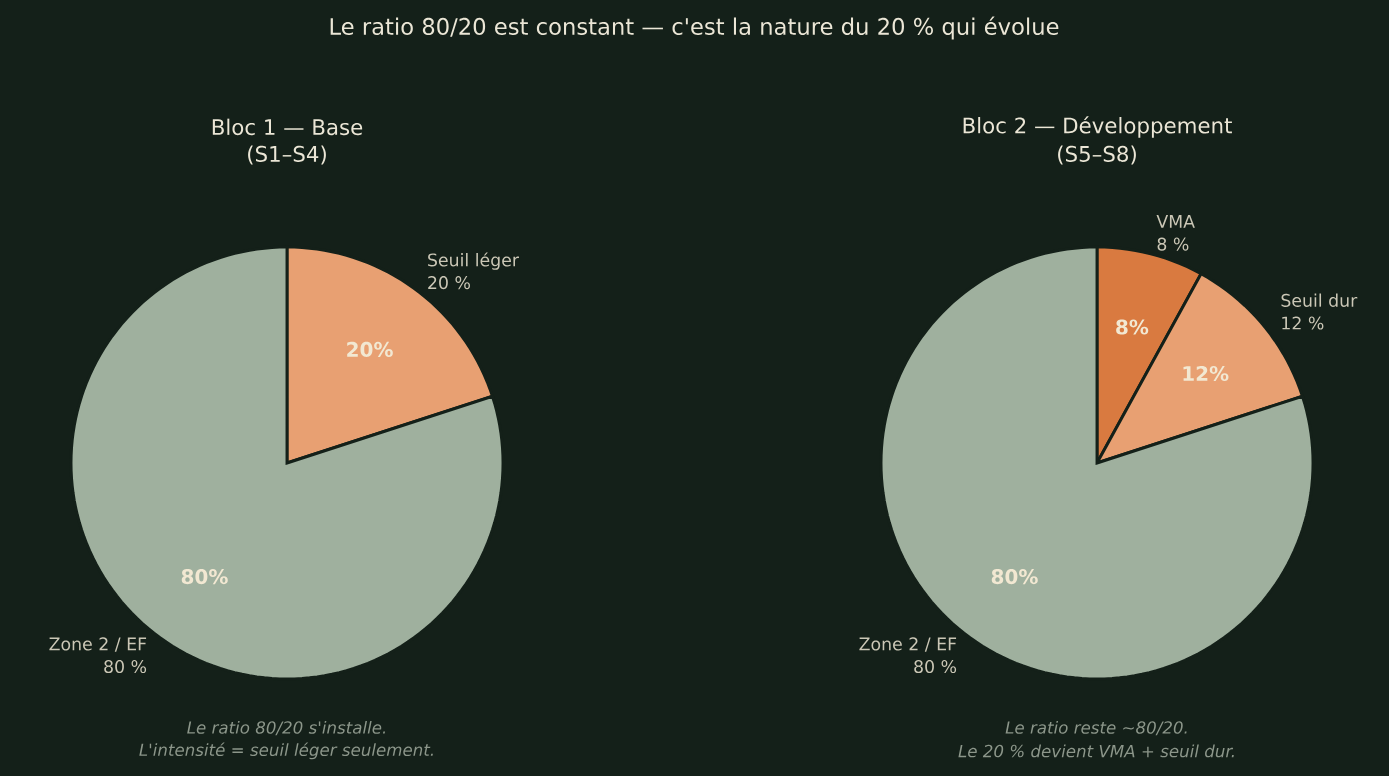  Describe the element at coordinates (287, 127) in the screenshot. I see `chart-title: Bloc 1 — Base` at that location.